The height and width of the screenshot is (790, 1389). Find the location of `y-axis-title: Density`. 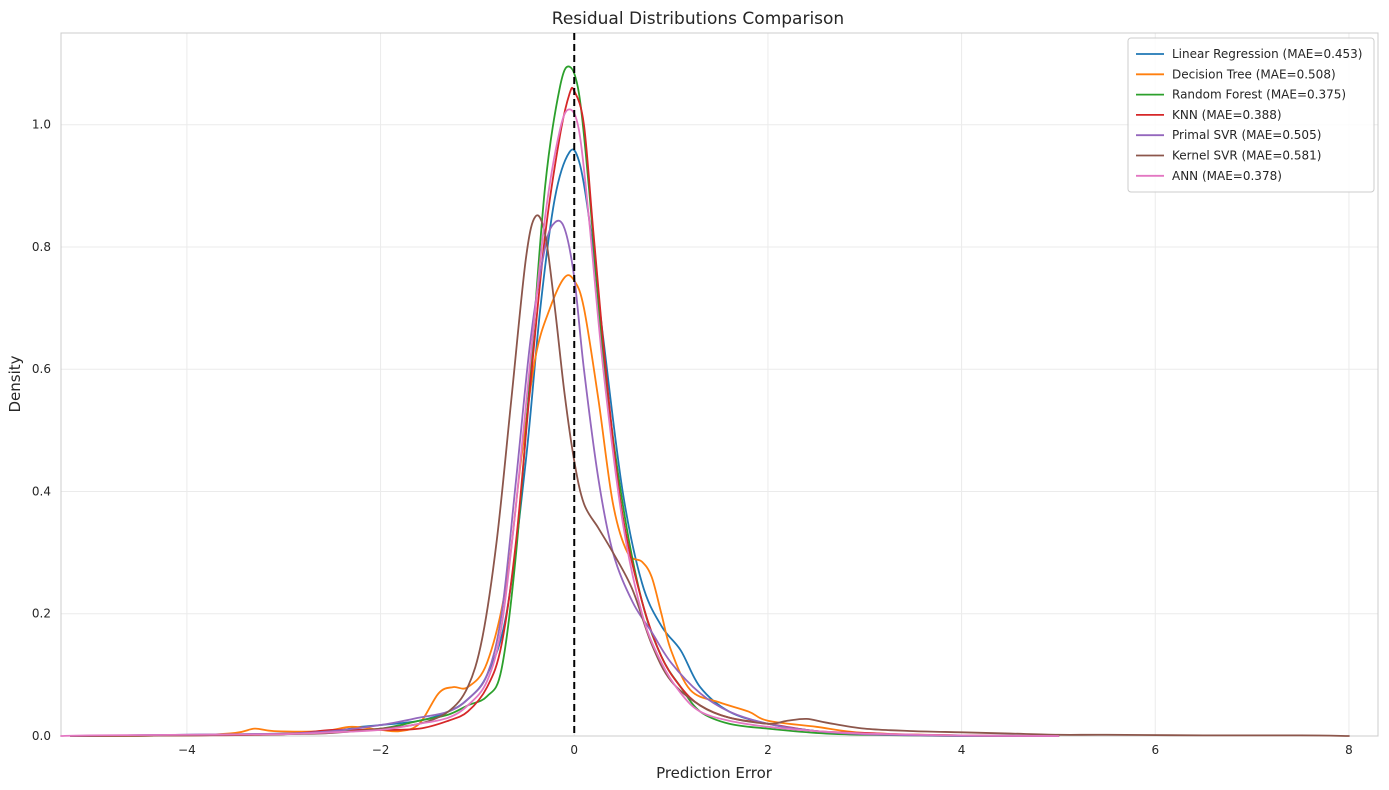

y-axis-title: Density is located at coordinates (15, 383).